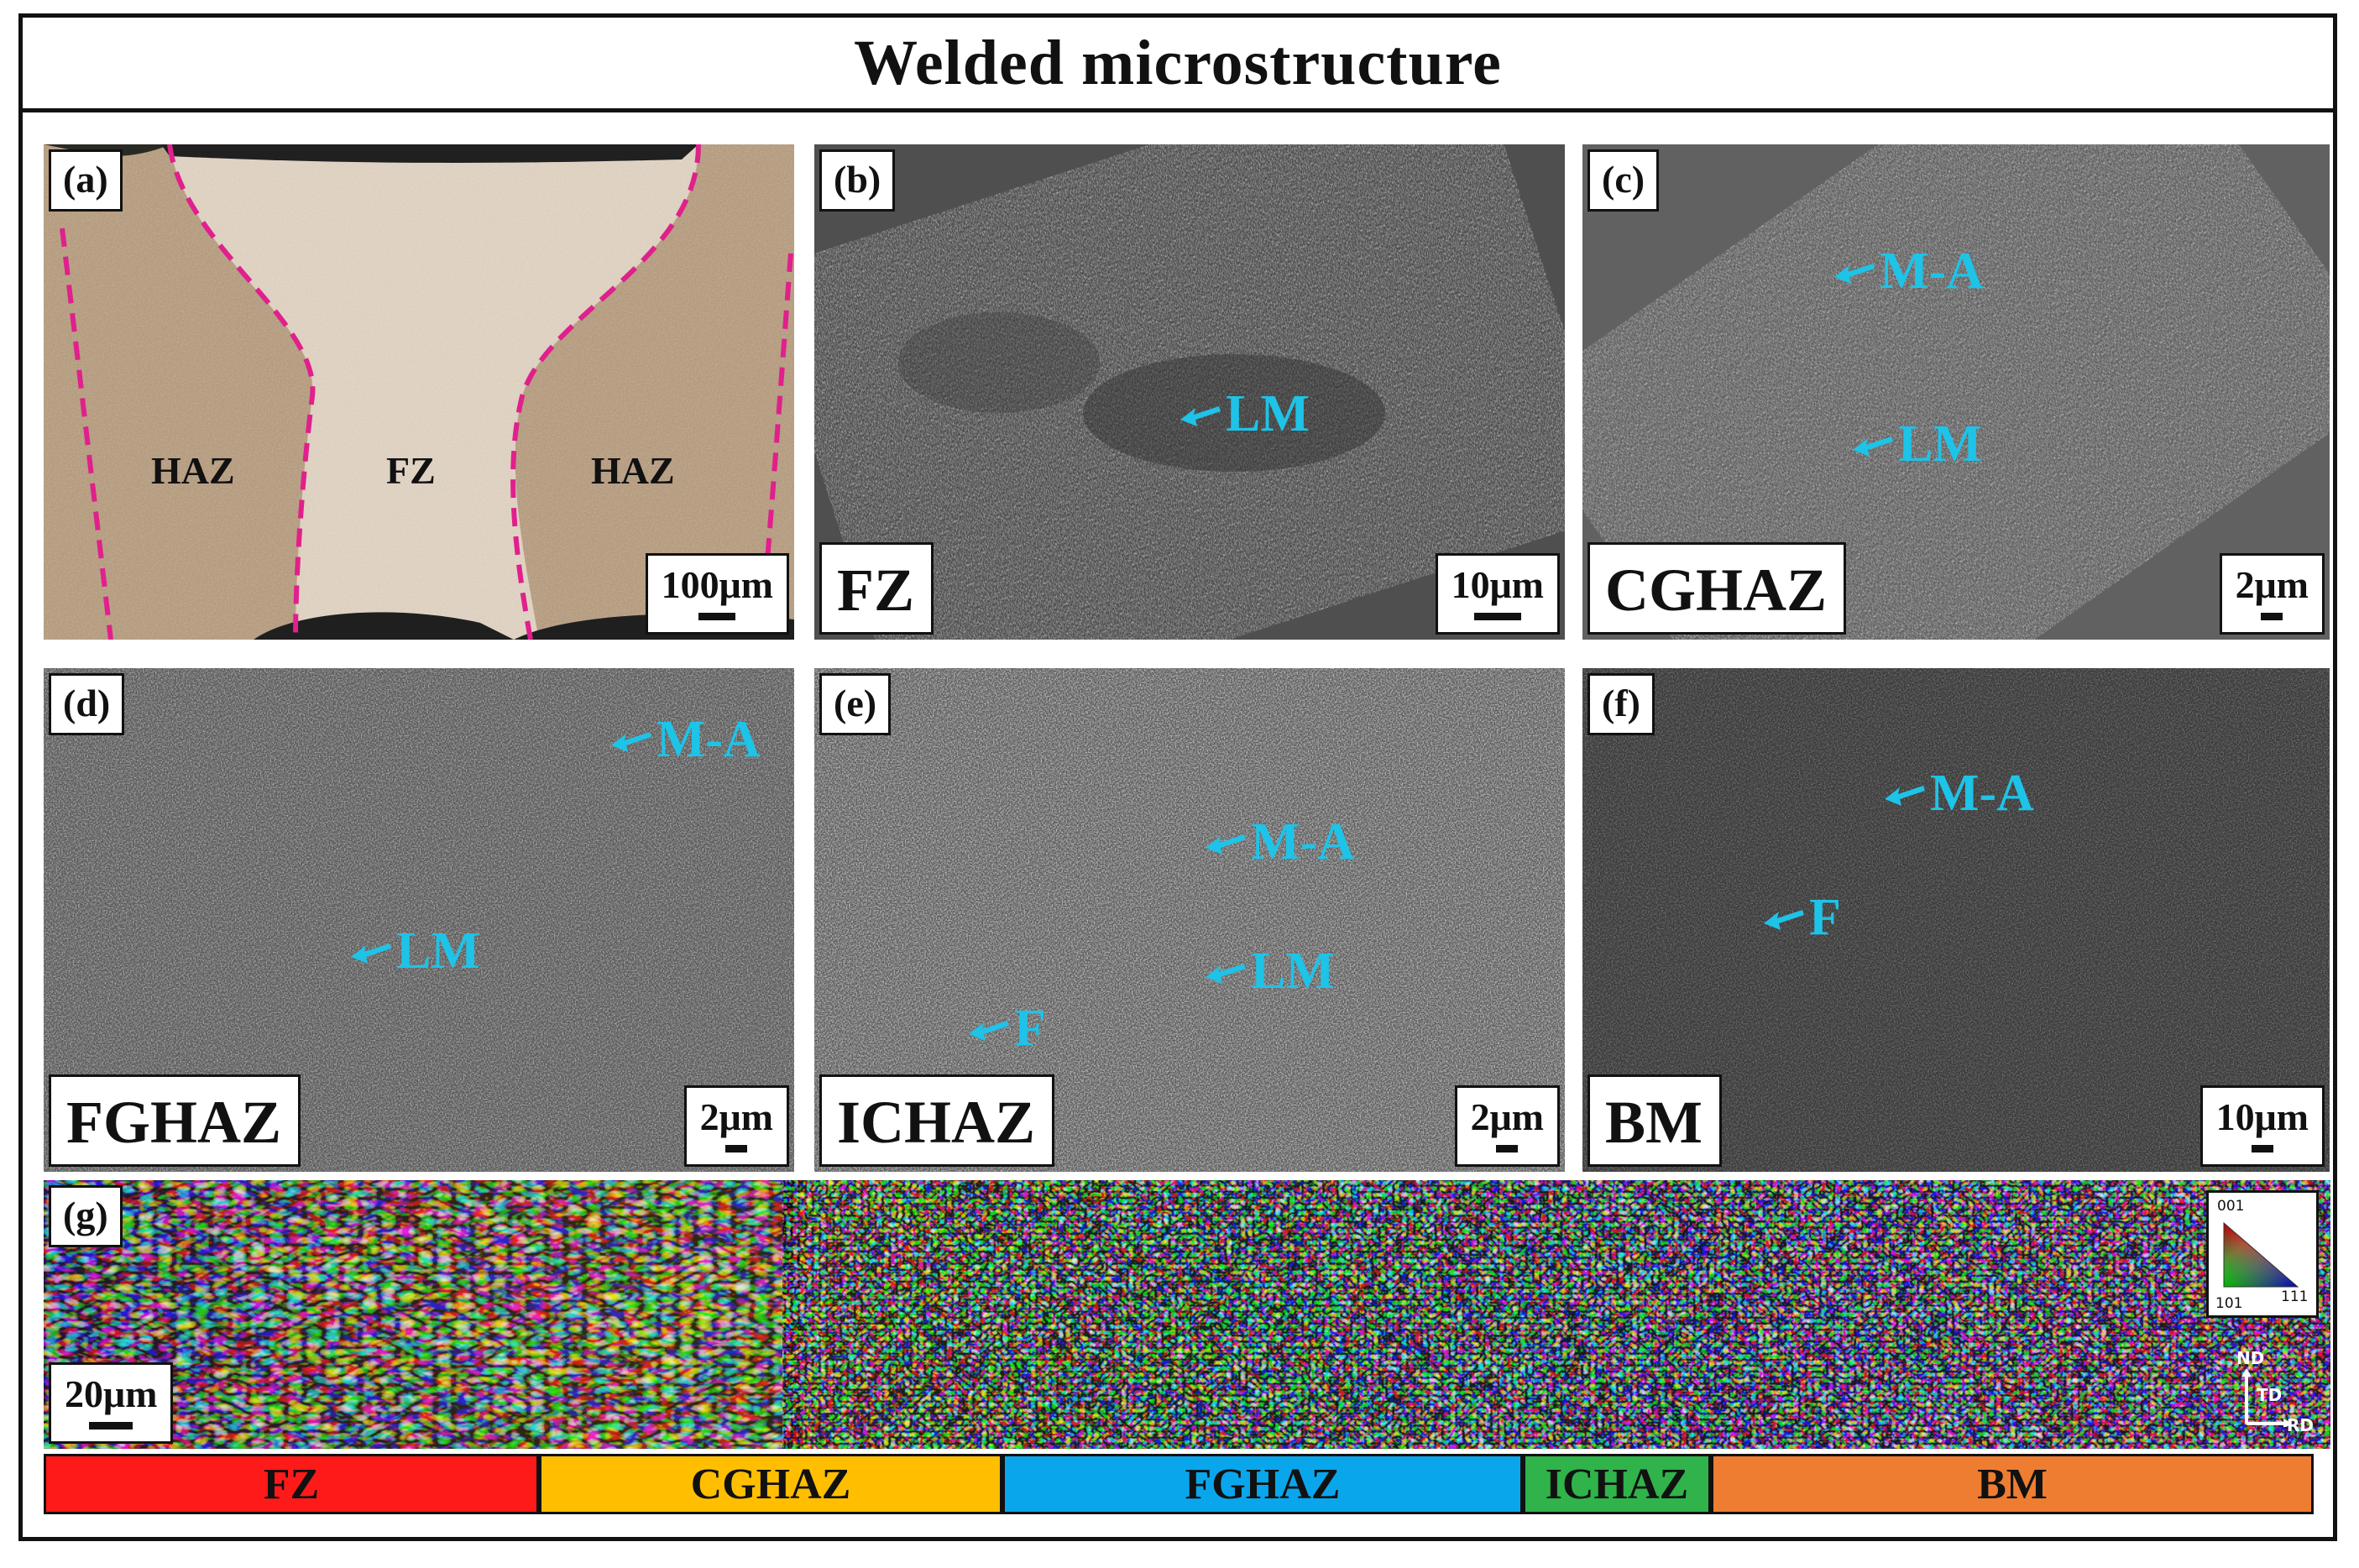  I want to click on panel-d-label: (d), so click(87, 704).